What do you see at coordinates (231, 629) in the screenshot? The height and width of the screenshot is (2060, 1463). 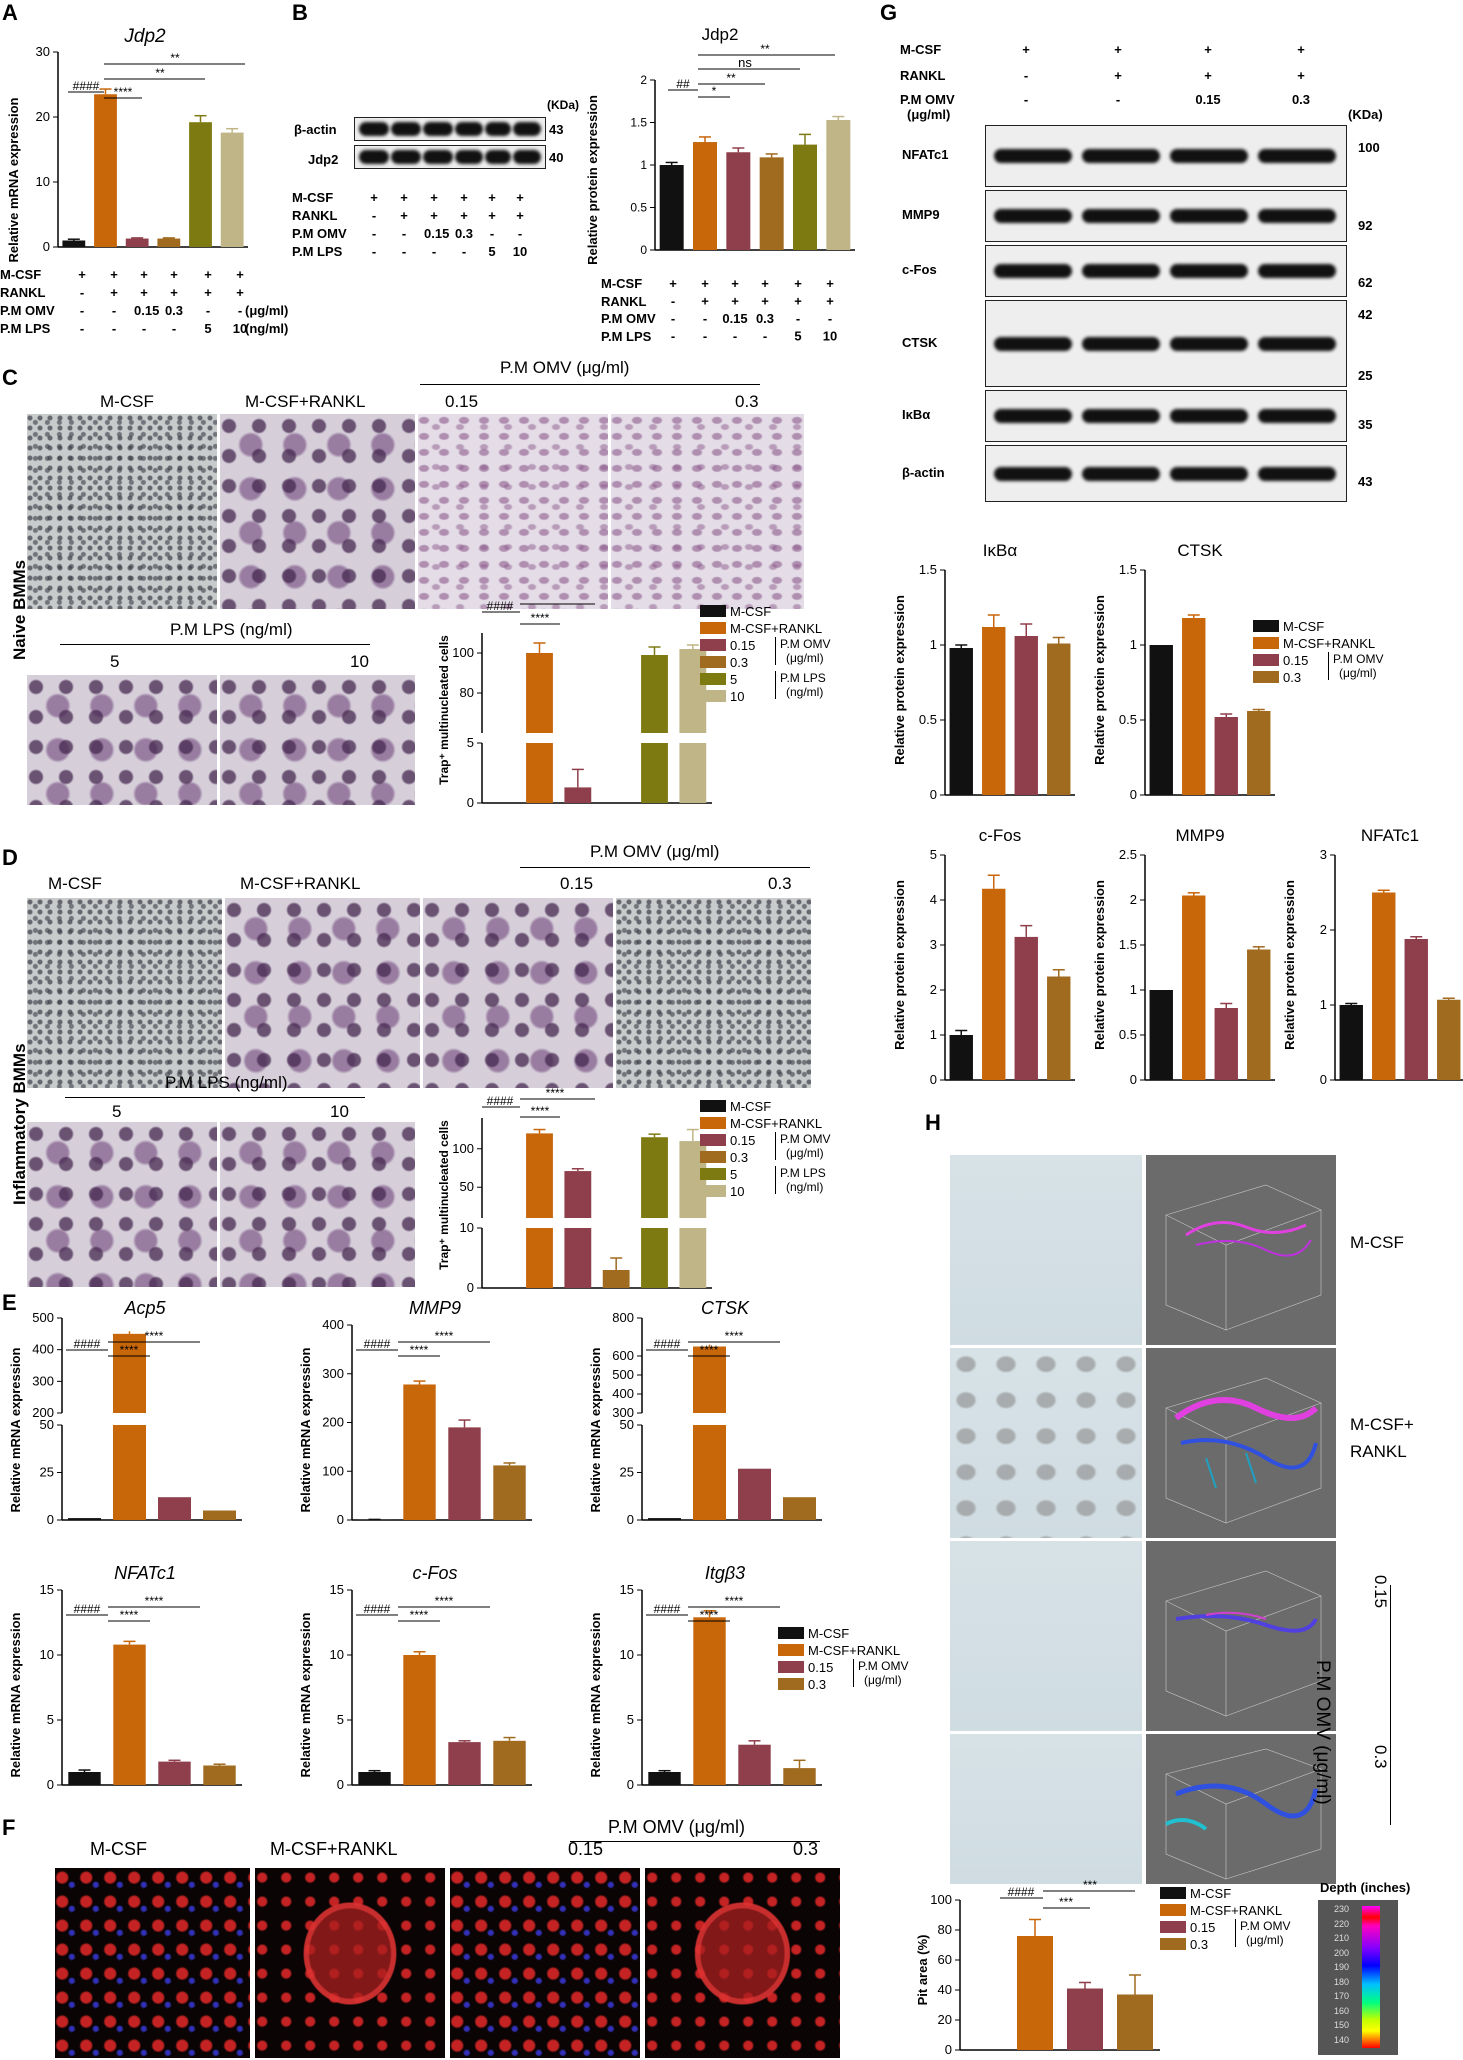 I see `lps-title: P.M LPS (ng/ml)` at bounding box center [231, 629].